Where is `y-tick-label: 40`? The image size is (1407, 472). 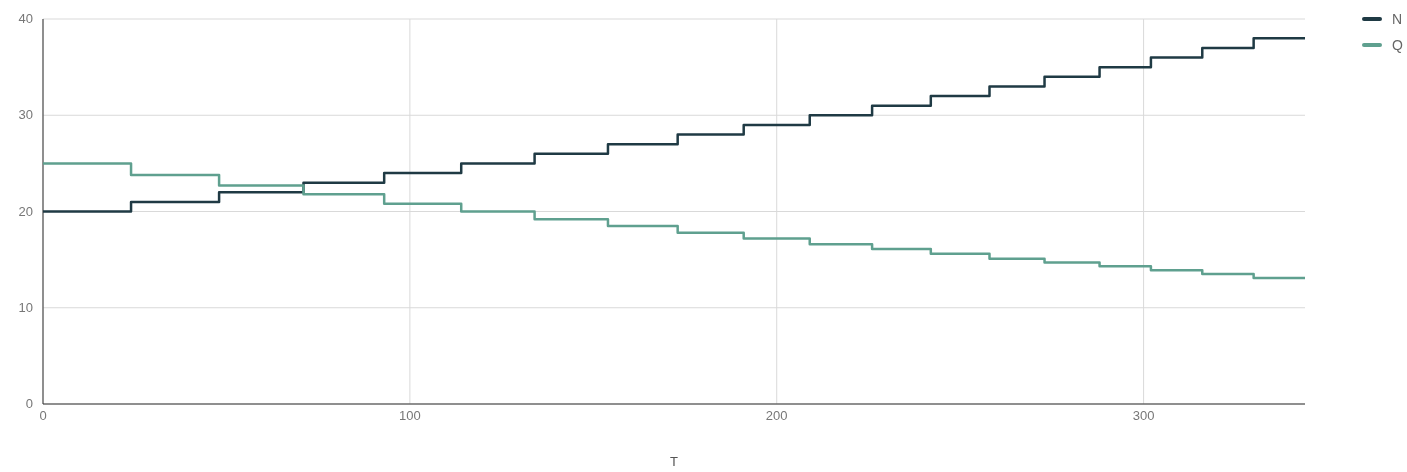 y-tick-label: 40 is located at coordinates (25, 18).